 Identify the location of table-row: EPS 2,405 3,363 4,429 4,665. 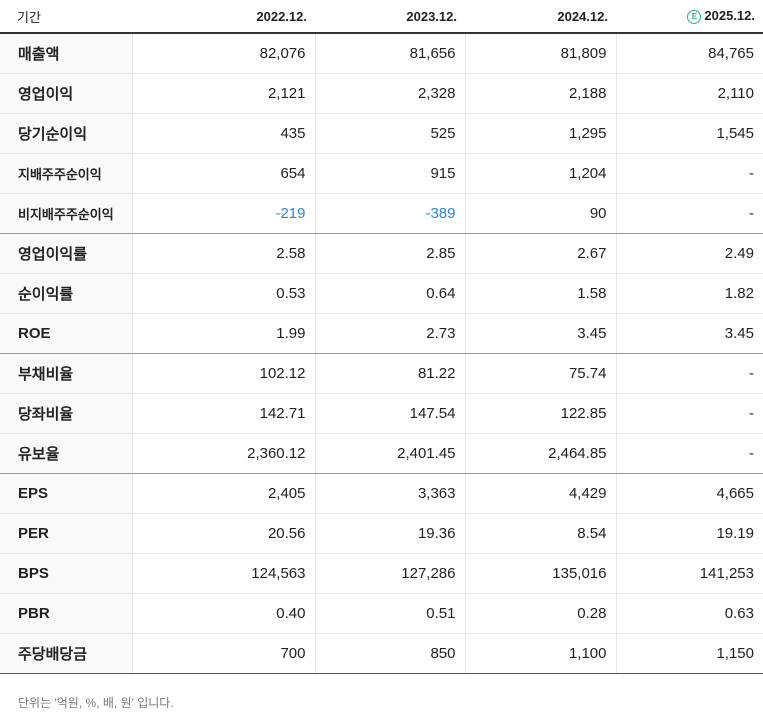
(381, 493).